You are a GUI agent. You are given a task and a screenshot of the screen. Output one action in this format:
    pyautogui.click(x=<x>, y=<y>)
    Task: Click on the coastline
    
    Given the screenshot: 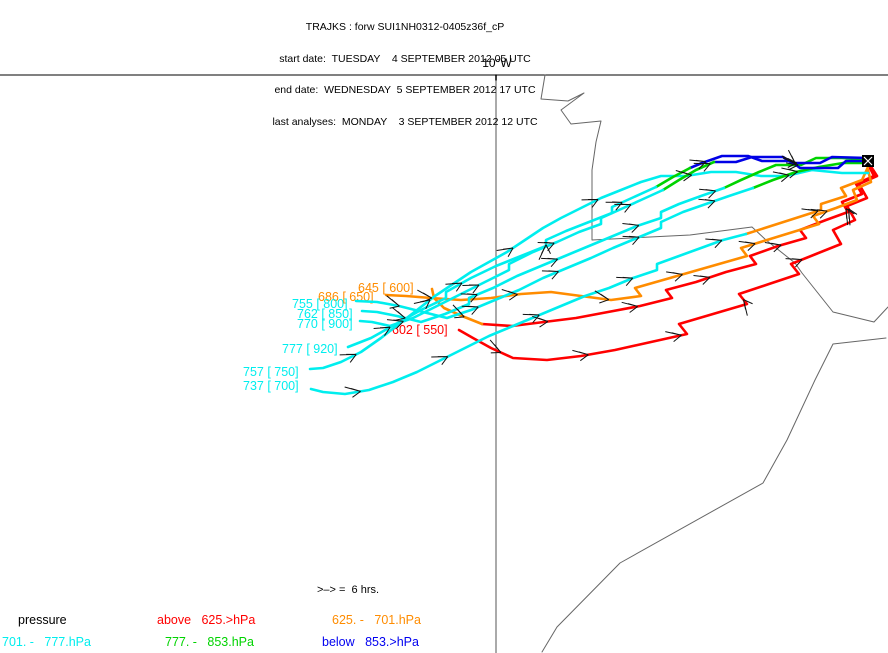 What is the action you would take?
    pyautogui.click(x=714, y=198)
    